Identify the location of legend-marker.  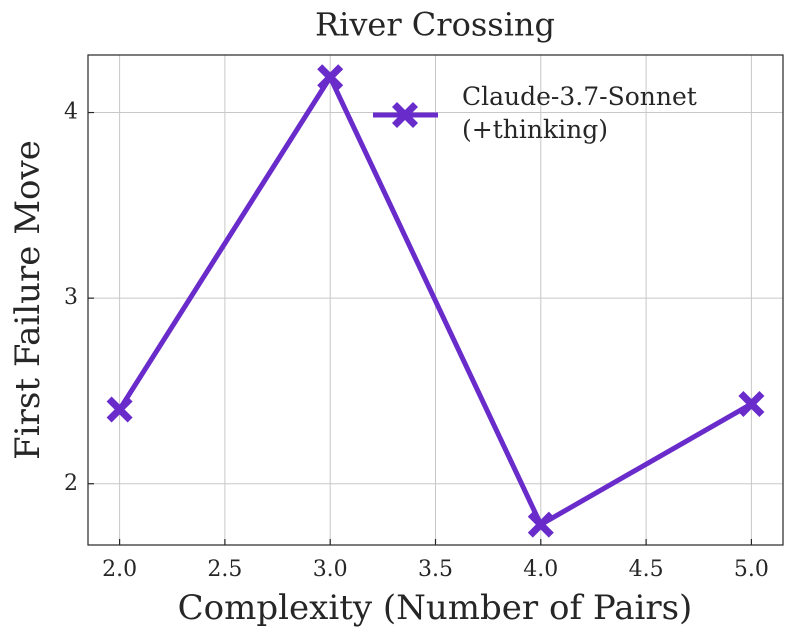
(405, 115).